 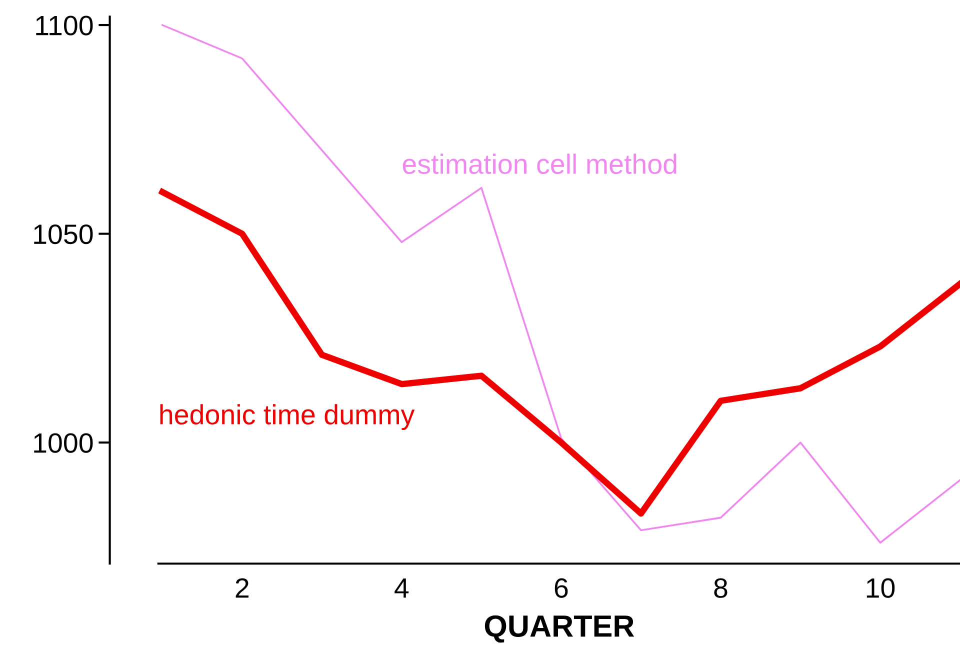 What do you see at coordinates (721, 588) in the screenshot?
I see `x-tick-label: 8` at bounding box center [721, 588].